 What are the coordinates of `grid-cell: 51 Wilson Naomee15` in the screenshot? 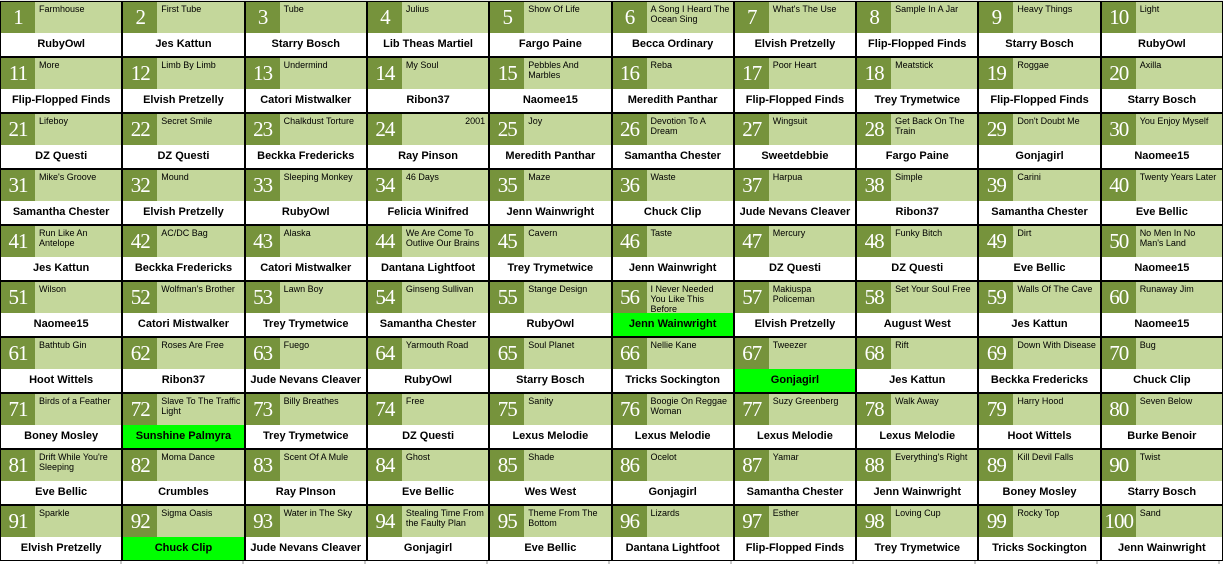 It's located at (61, 309).